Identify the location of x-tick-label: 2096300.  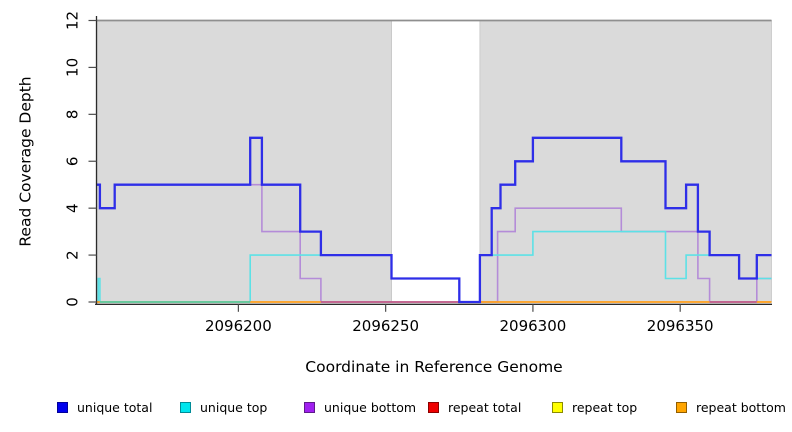
(533, 326).